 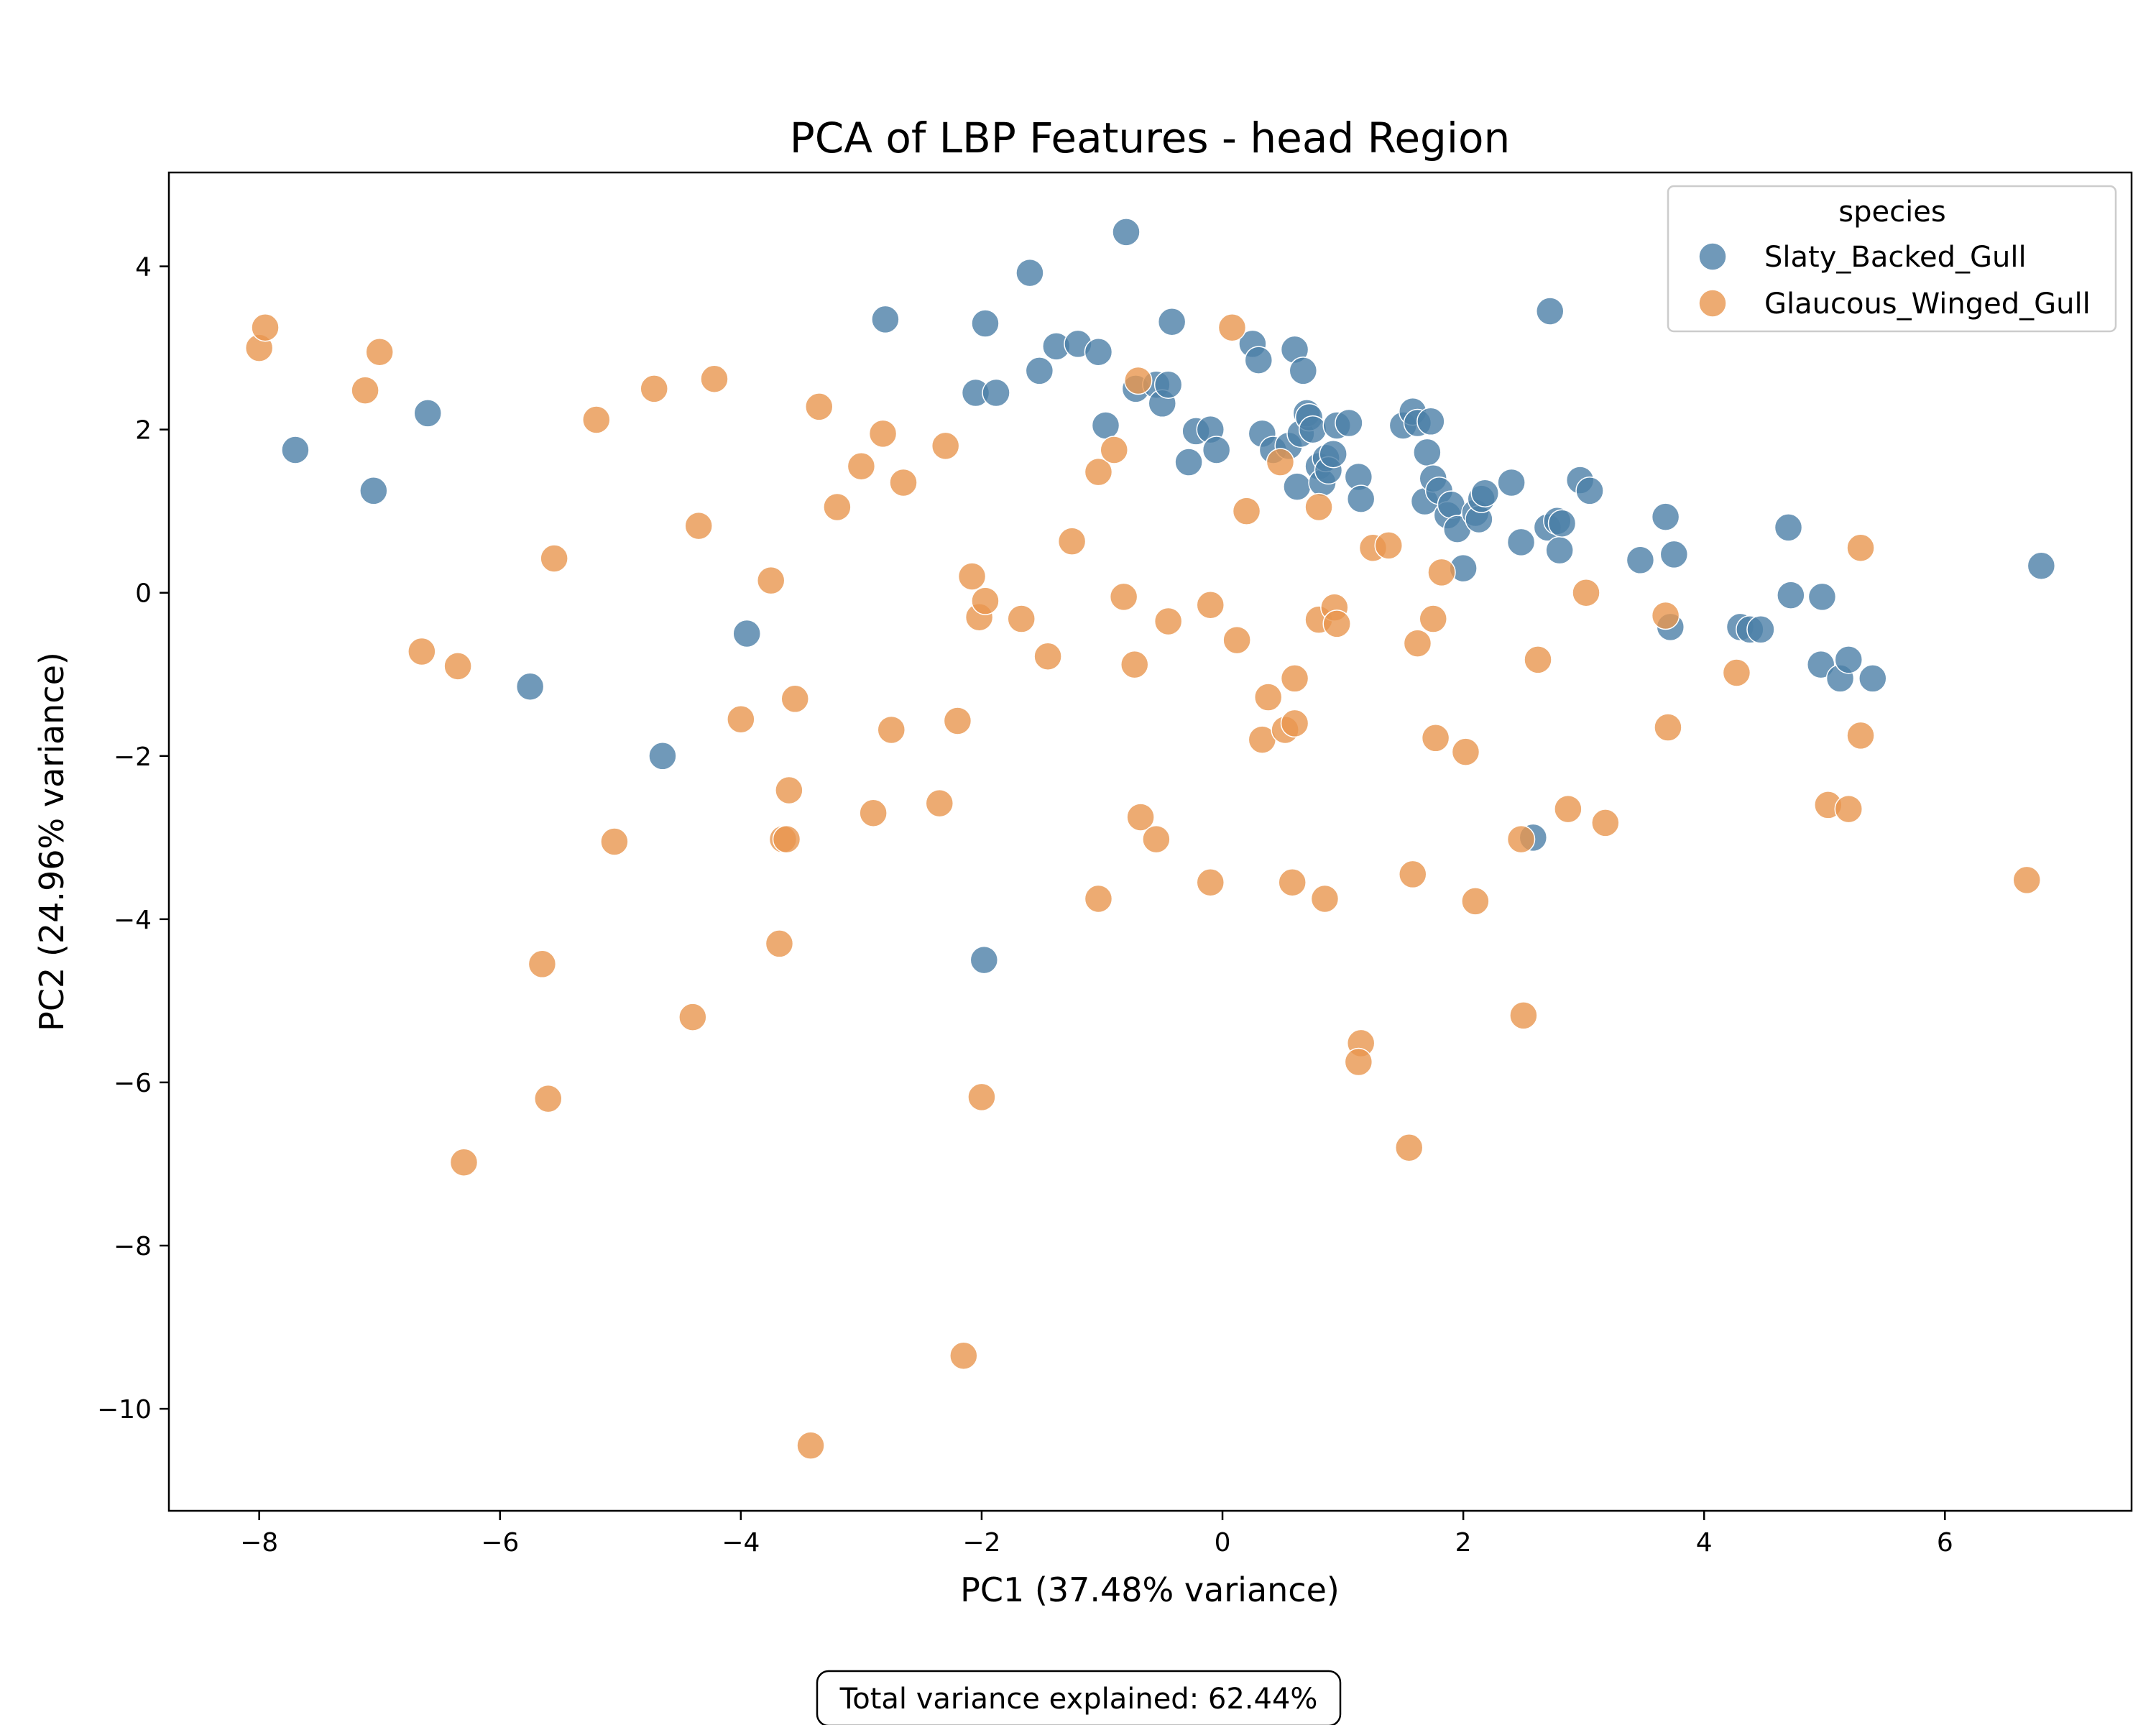 What do you see at coordinates (143, 431) in the screenshot?
I see `y-tick-label: 2` at bounding box center [143, 431].